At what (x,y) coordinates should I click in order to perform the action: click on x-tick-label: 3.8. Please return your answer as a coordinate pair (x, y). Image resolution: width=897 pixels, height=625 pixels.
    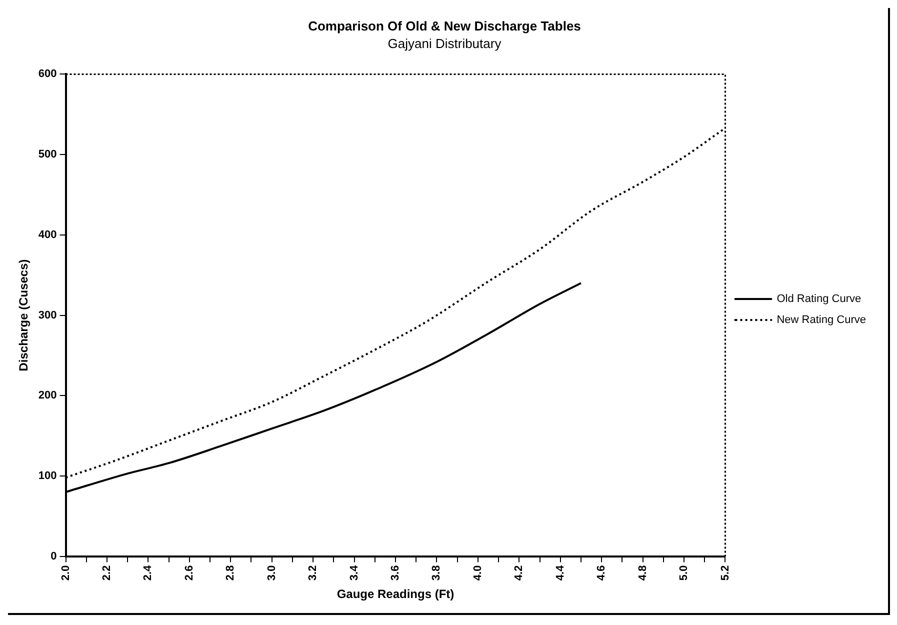
    Looking at the image, I should click on (436, 573).